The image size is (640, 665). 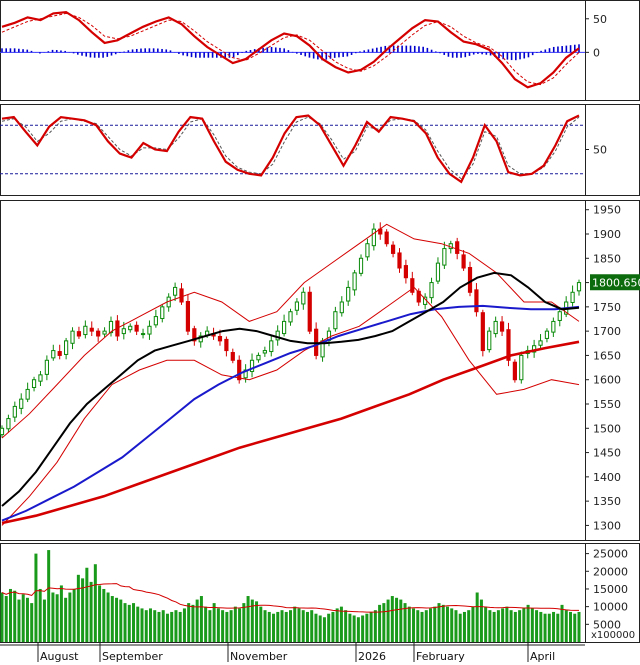 I want to click on y-tick-label: 1850, so click(x=607, y=258).